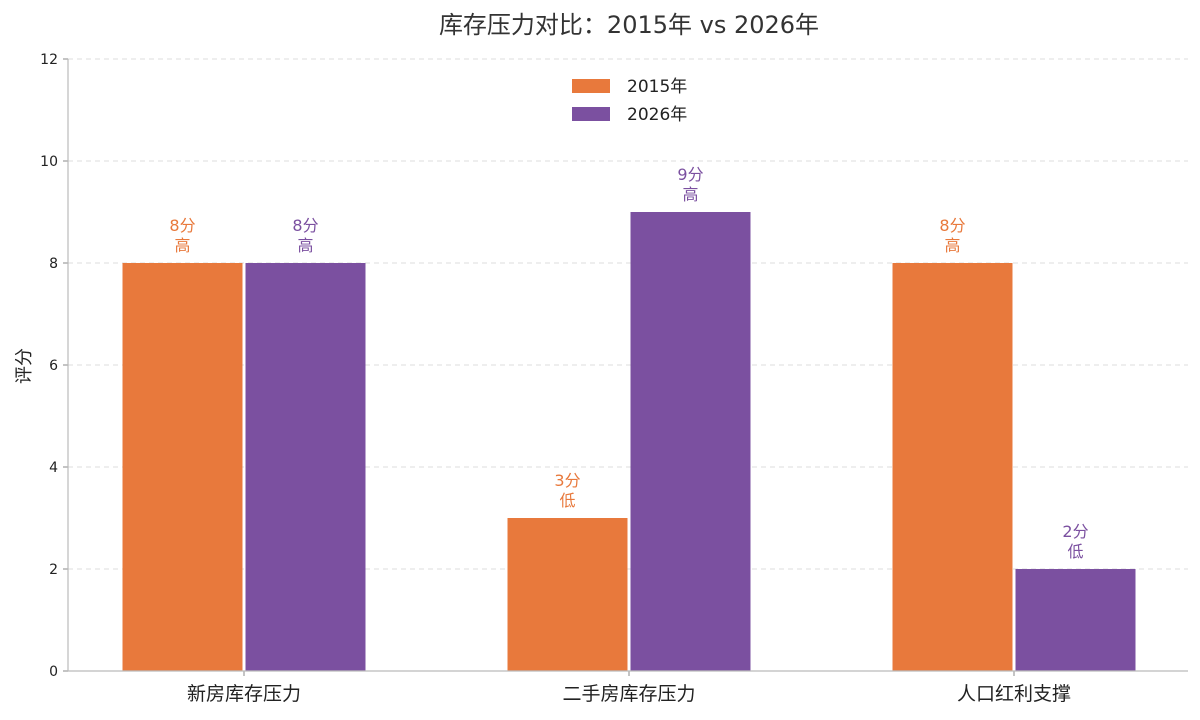  What do you see at coordinates (244, 694) in the screenshot?
I see `x-tick-label: 新房库存压力` at bounding box center [244, 694].